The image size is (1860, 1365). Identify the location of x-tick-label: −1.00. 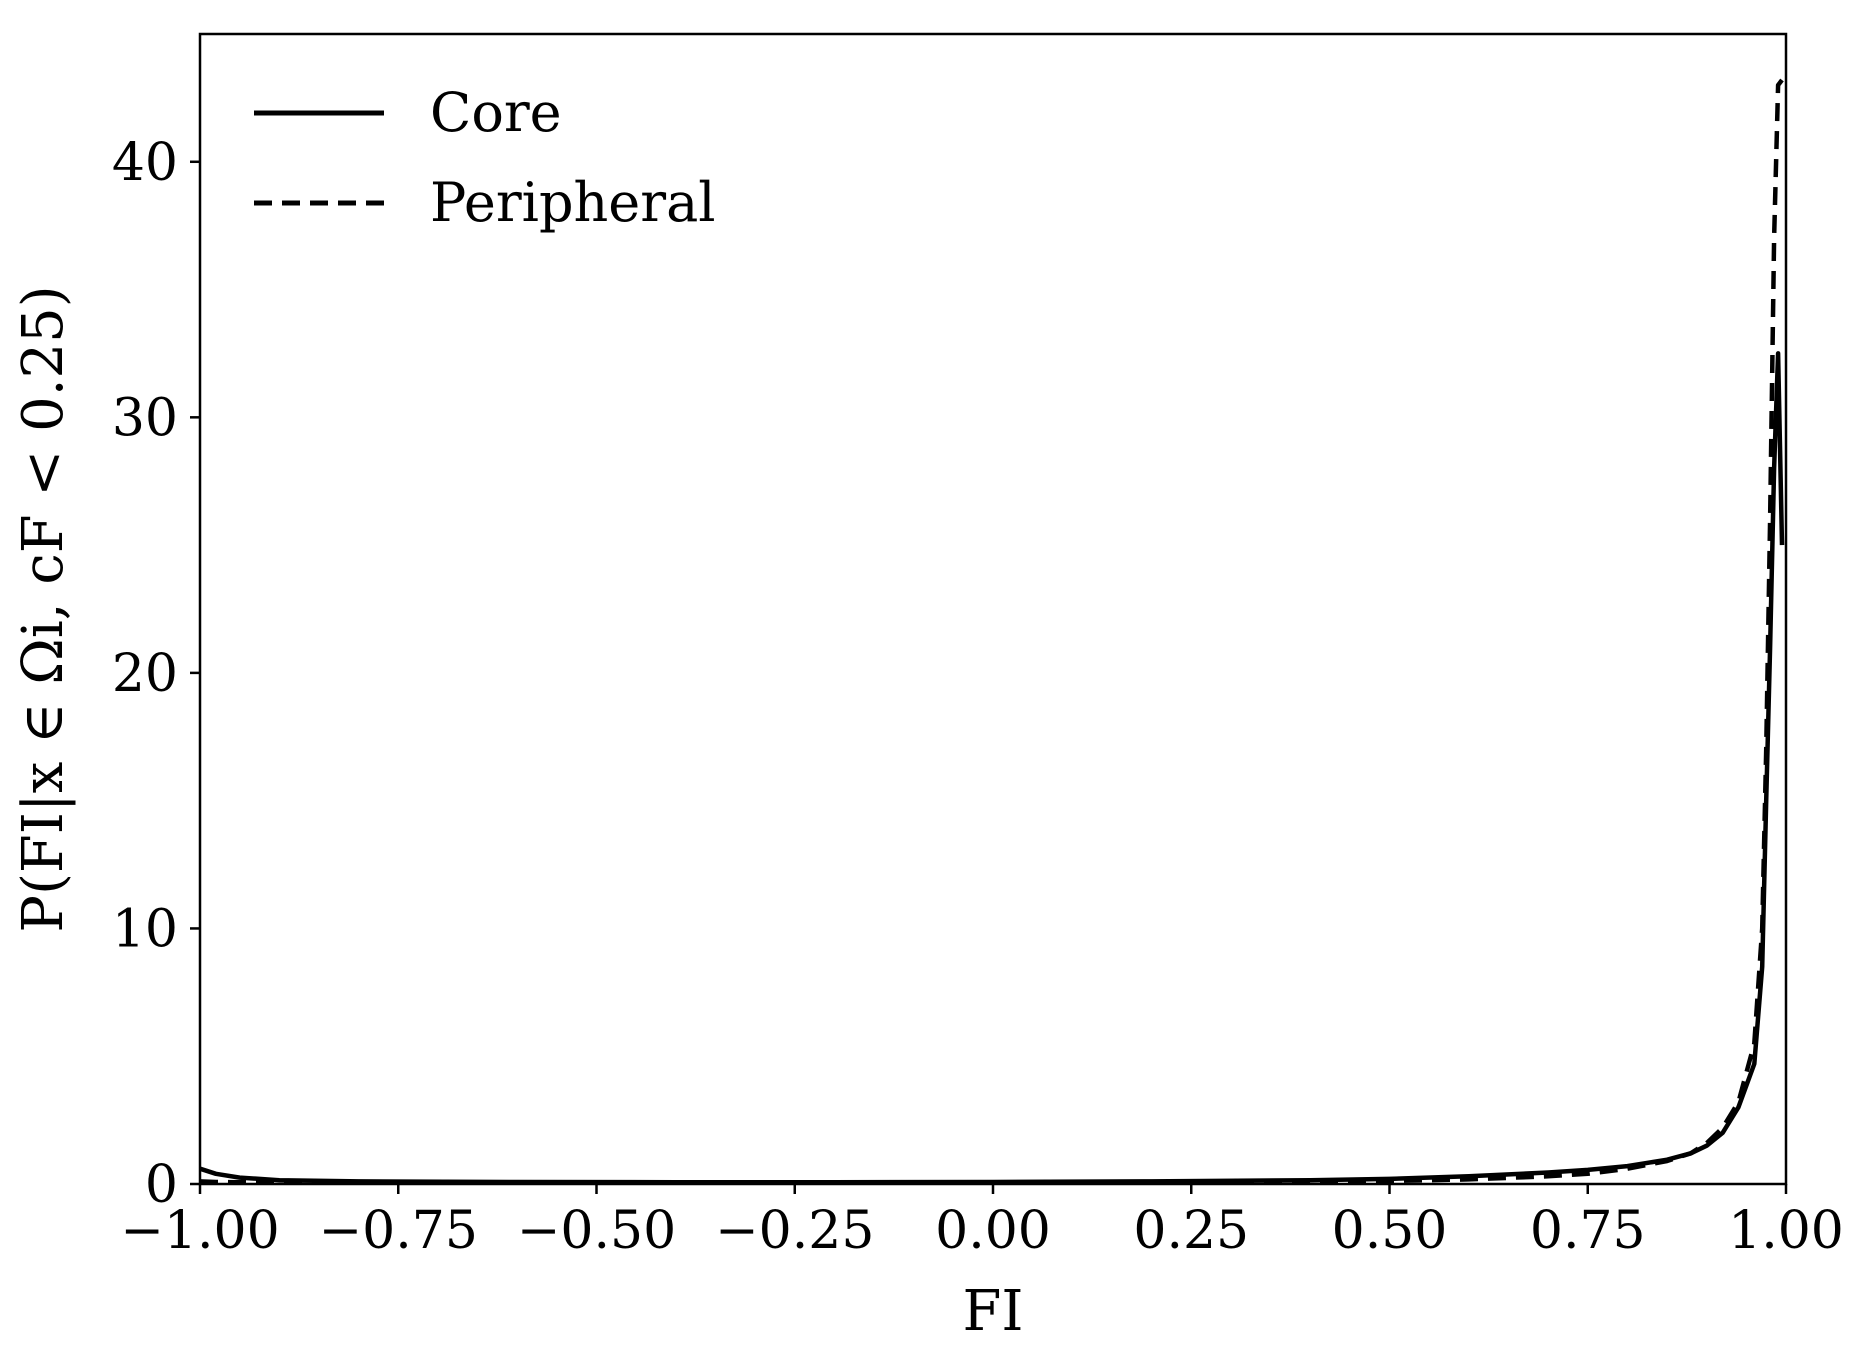
(199, 1231).